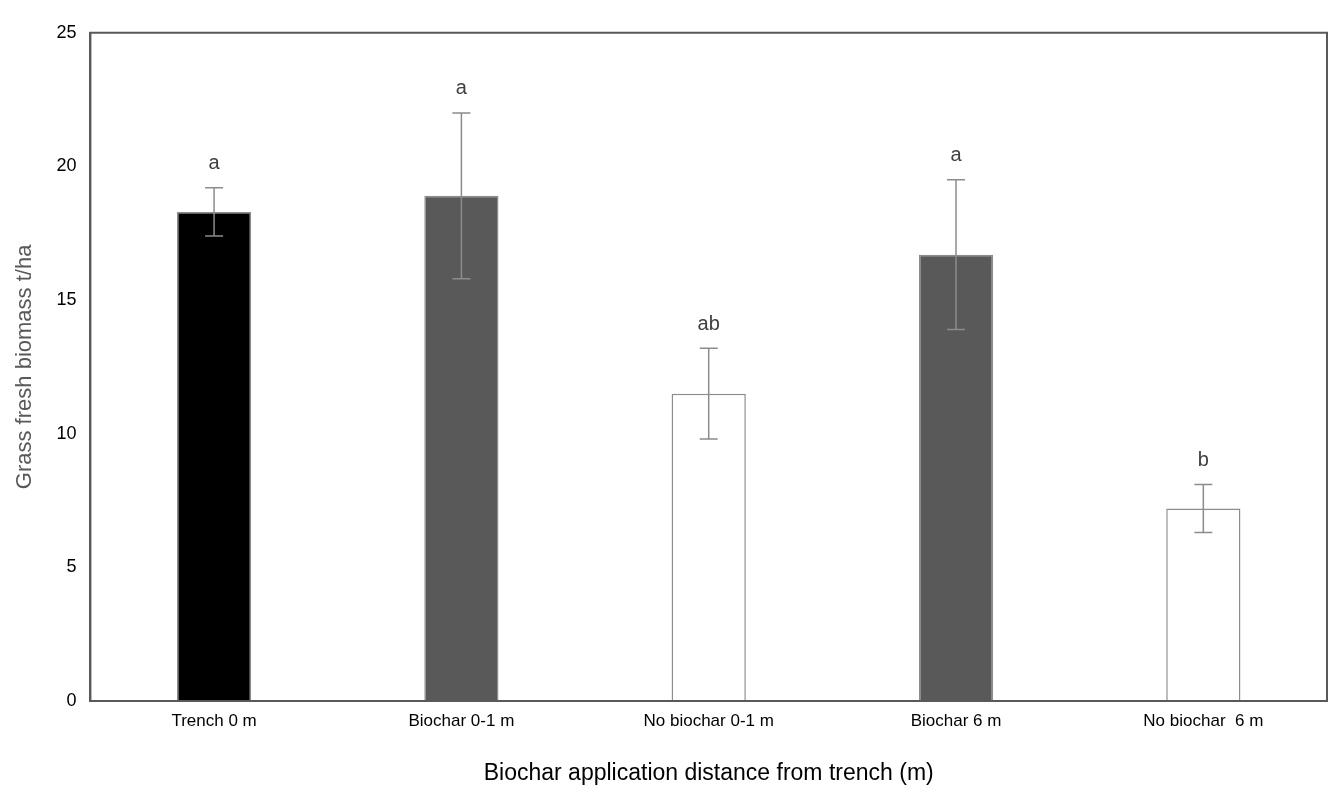  Describe the element at coordinates (1203, 720) in the screenshot. I see `x-tick-label: No biochar 6 m` at that location.